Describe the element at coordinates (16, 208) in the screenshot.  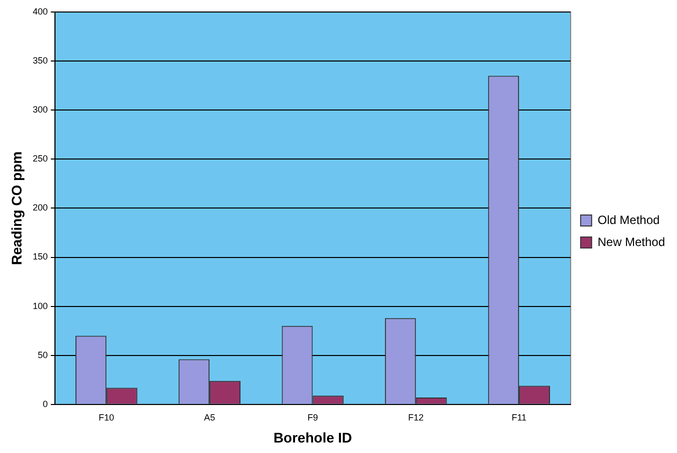
I see `y-axis-title: Reading CO ppm` at that location.